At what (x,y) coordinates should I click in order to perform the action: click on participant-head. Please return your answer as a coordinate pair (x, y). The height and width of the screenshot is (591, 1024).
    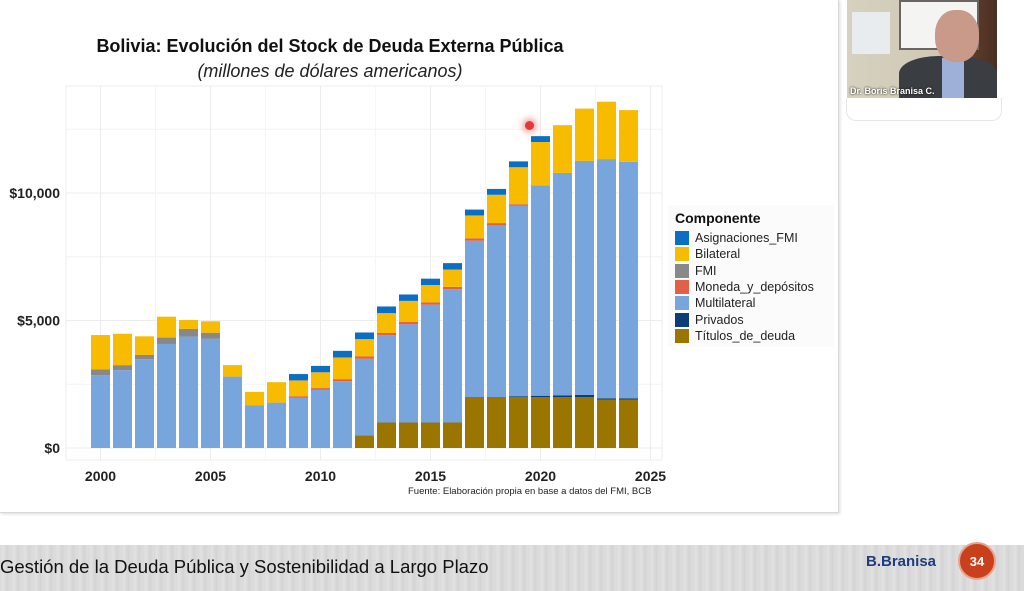
    Looking at the image, I should click on (957, 36).